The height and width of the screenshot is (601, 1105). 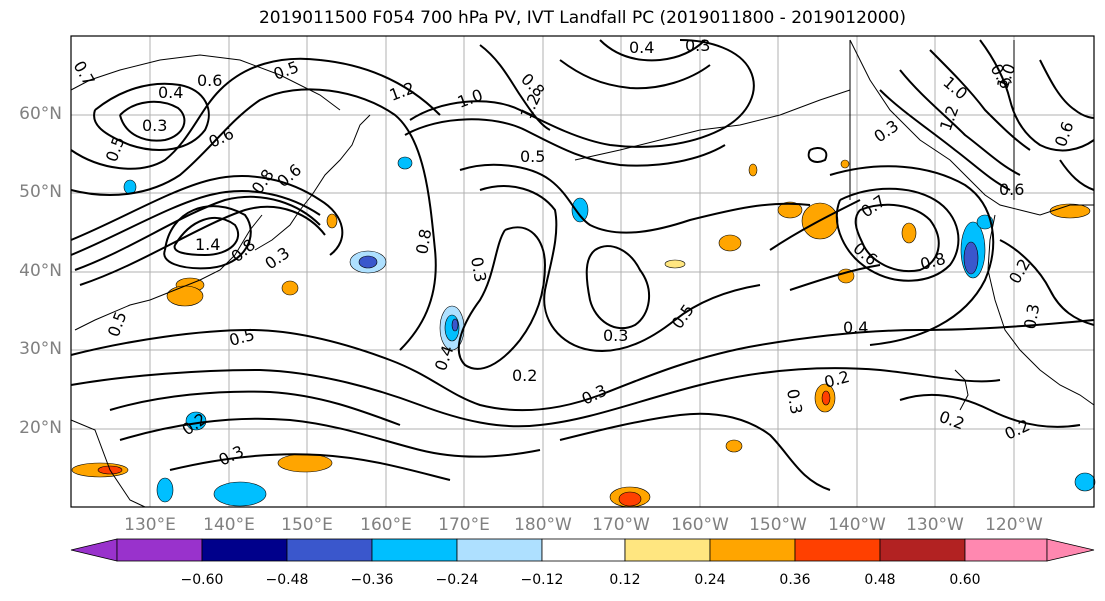 What do you see at coordinates (795, 580) in the screenshot?
I see `colorbar-tick-label: 0.36` at bounding box center [795, 580].